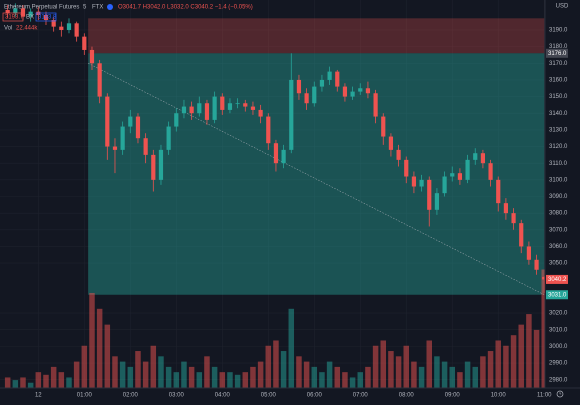  What do you see at coordinates (558, 380) in the screenshot?
I see `y-tick-label: 2980.0` at bounding box center [558, 380].